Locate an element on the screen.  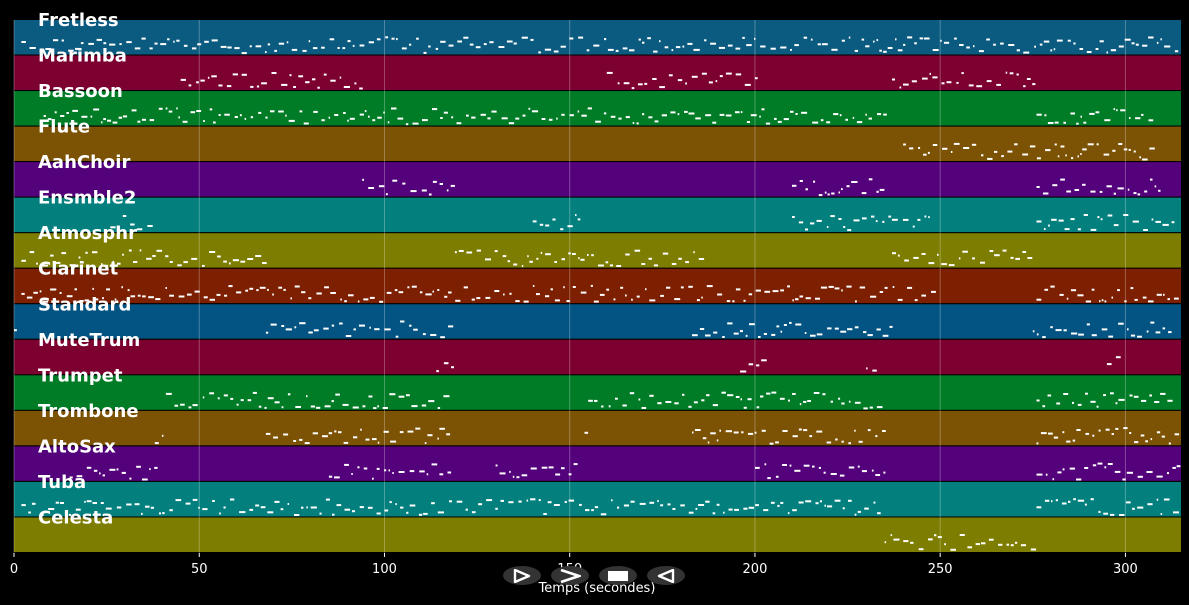
play-button is located at coordinates (522, 575).